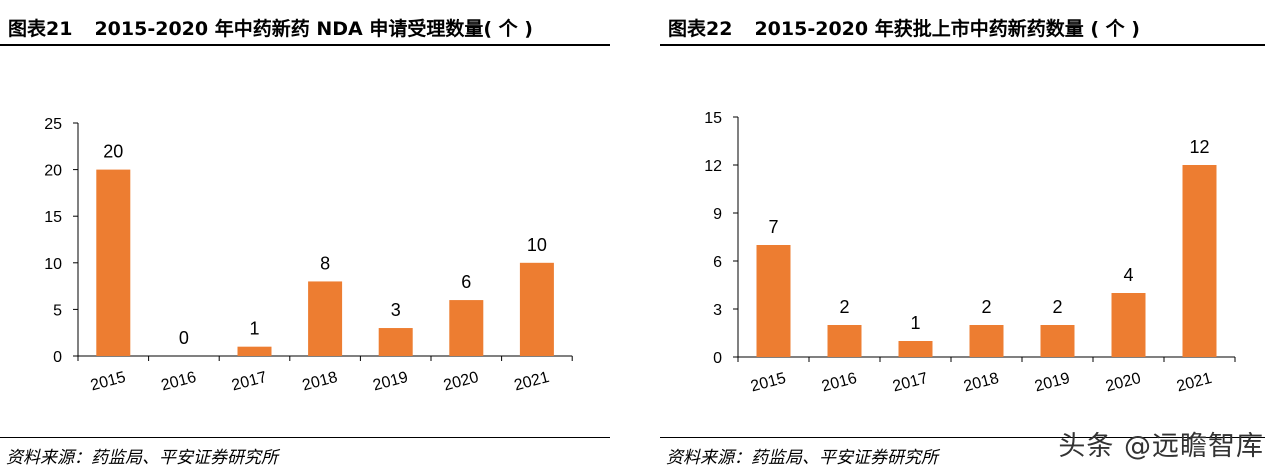 The width and height of the screenshot is (1278, 475). Describe the element at coordinates (1128, 275) in the screenshot. I see `data-label-2020: 4` at that location.